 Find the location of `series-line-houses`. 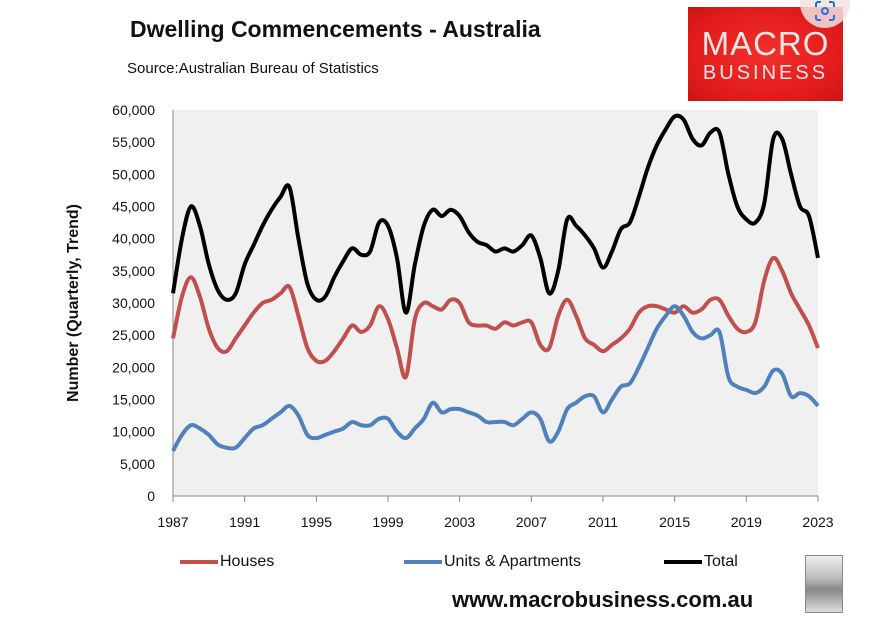

series-line-houses is located at coordinates (495, 317).